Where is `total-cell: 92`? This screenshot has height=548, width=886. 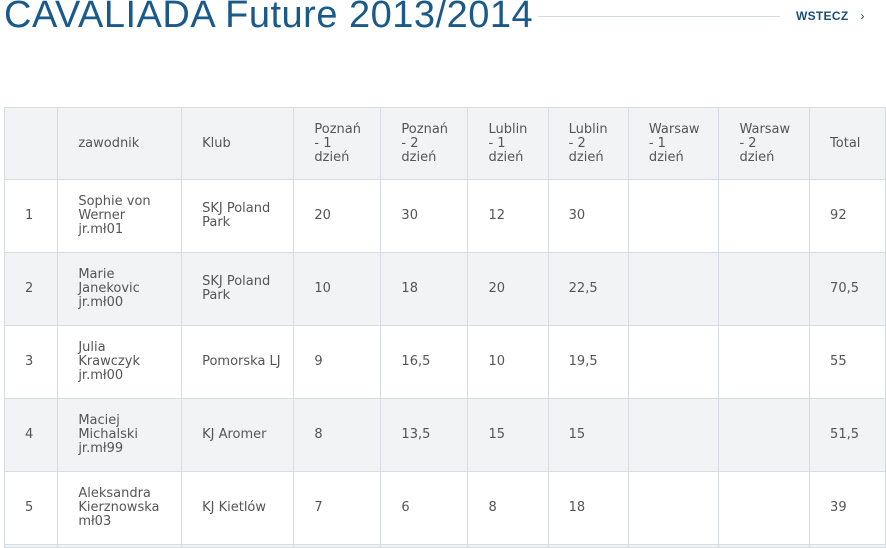 total-cell: 92 is located at coordinates (847, 216).